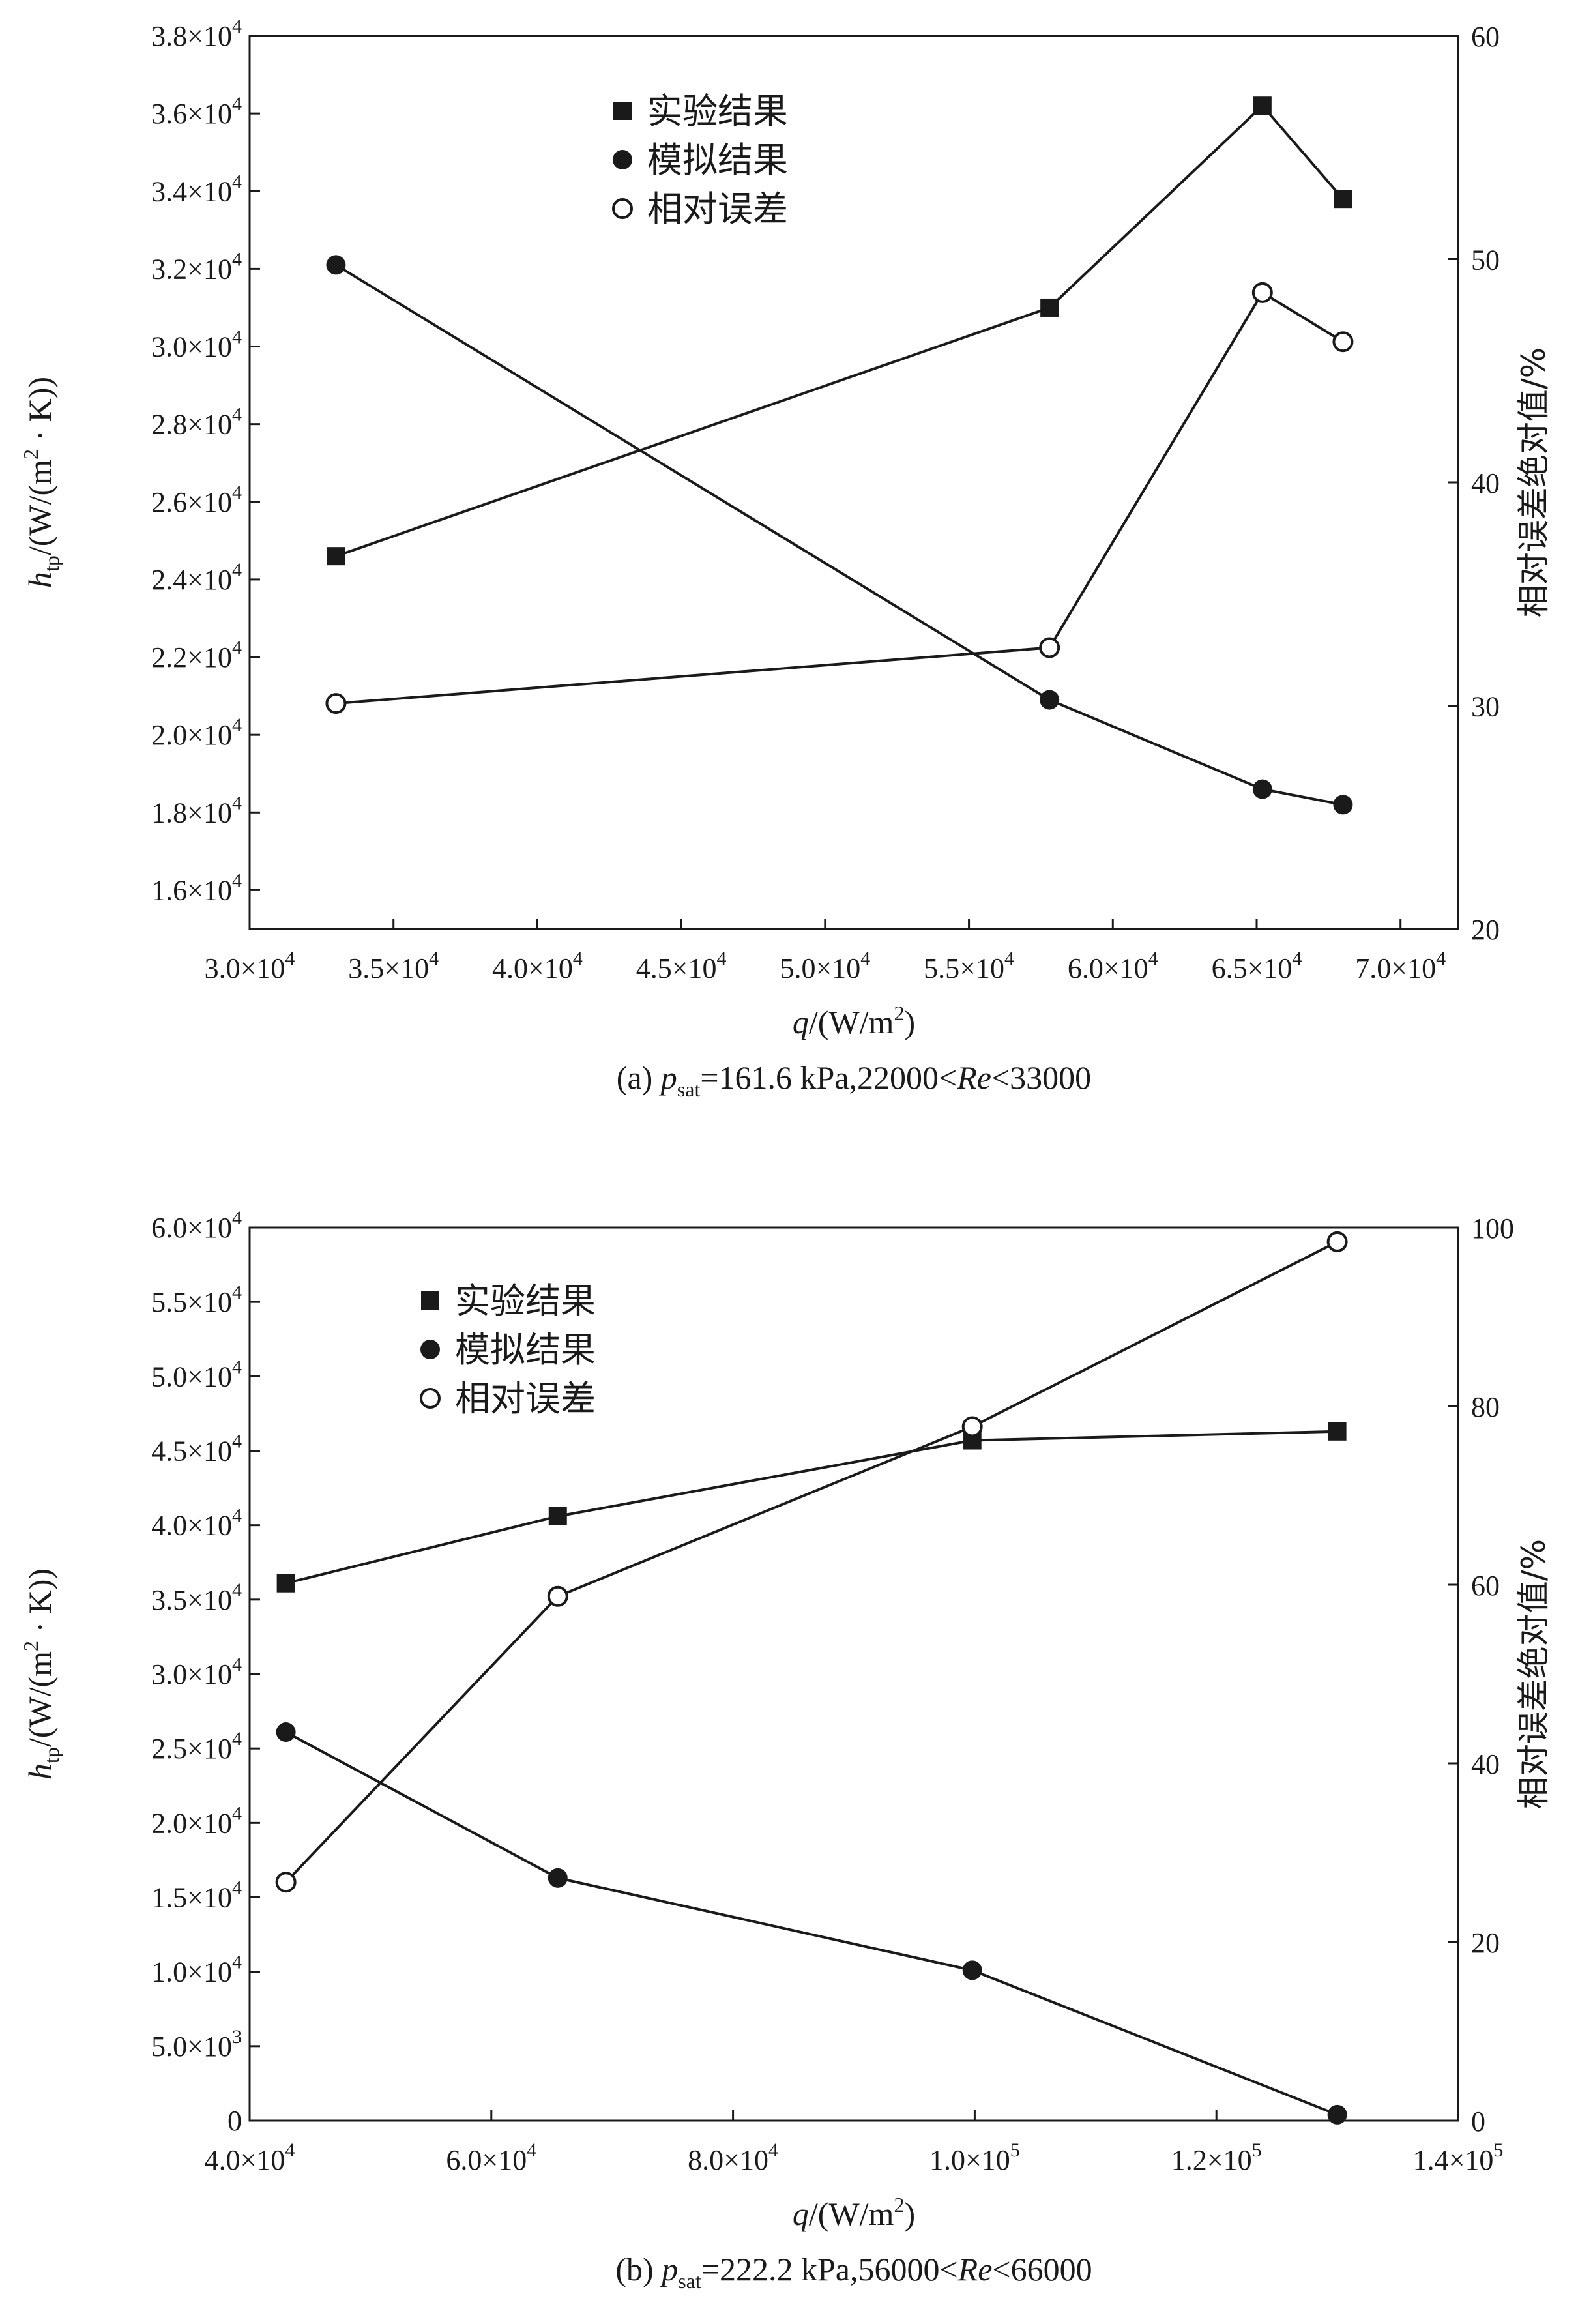 This screenshot has height=2324, width=1578. I want to click on y-left-tick-label: 5.0×10³, so click(197, 2044).